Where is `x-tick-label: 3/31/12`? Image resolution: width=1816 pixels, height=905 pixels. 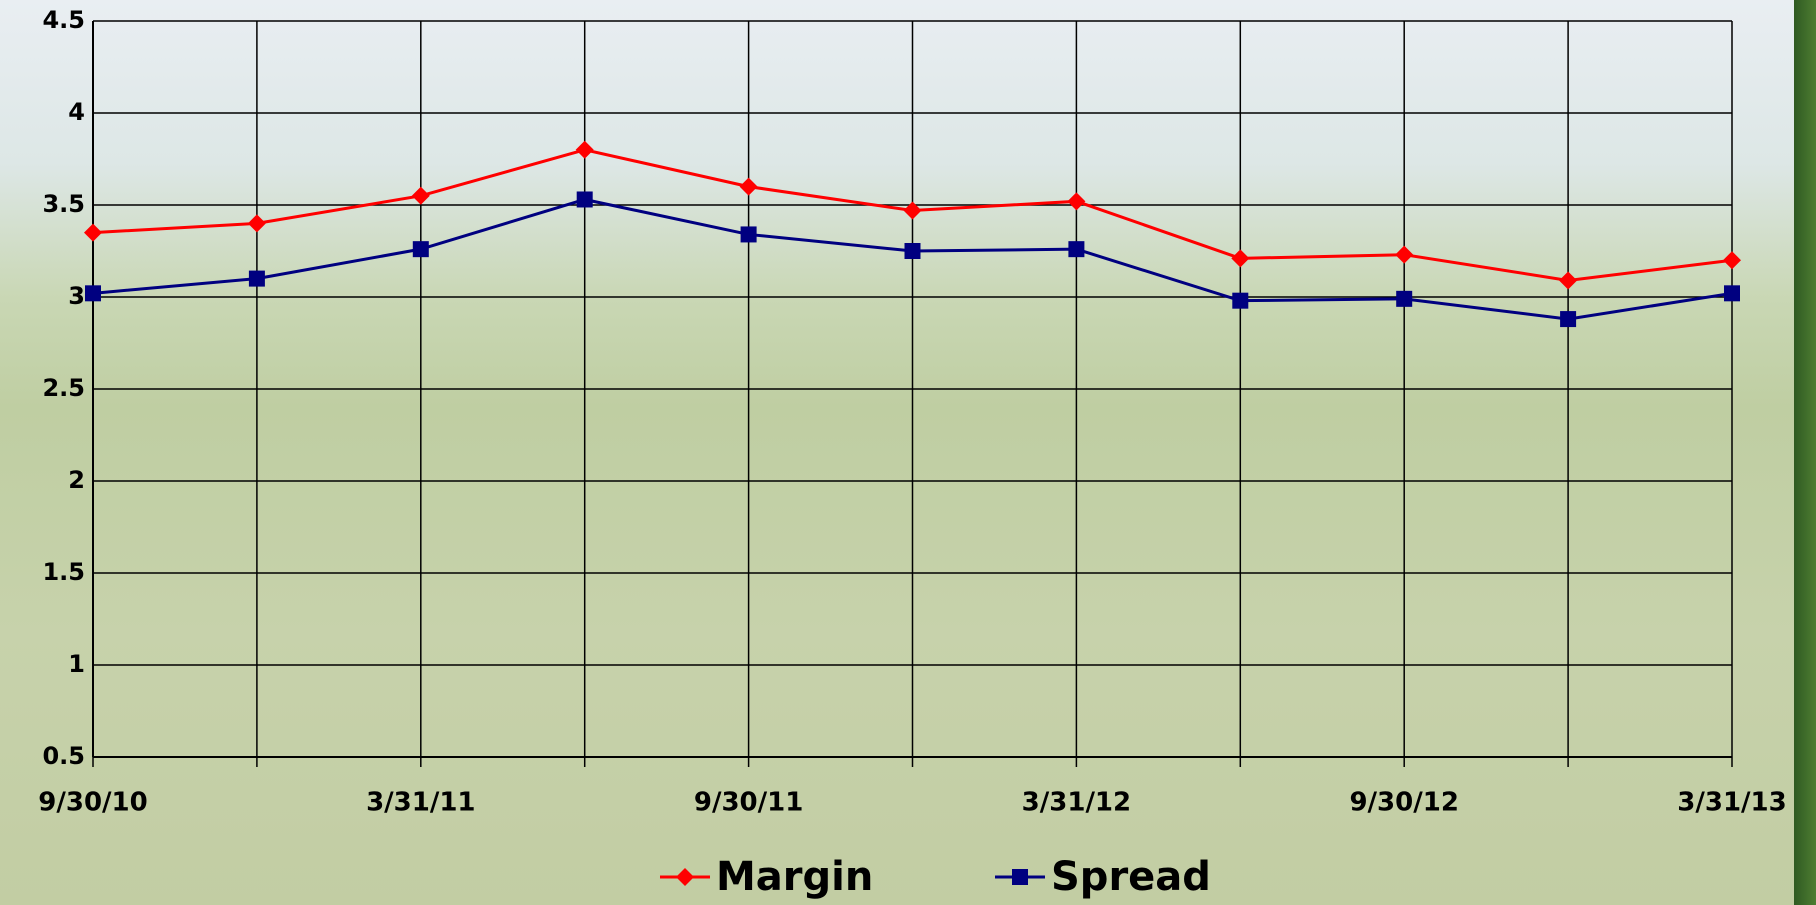
x-tick-label: 3/31/12 is located at coordinates (1076, 803).